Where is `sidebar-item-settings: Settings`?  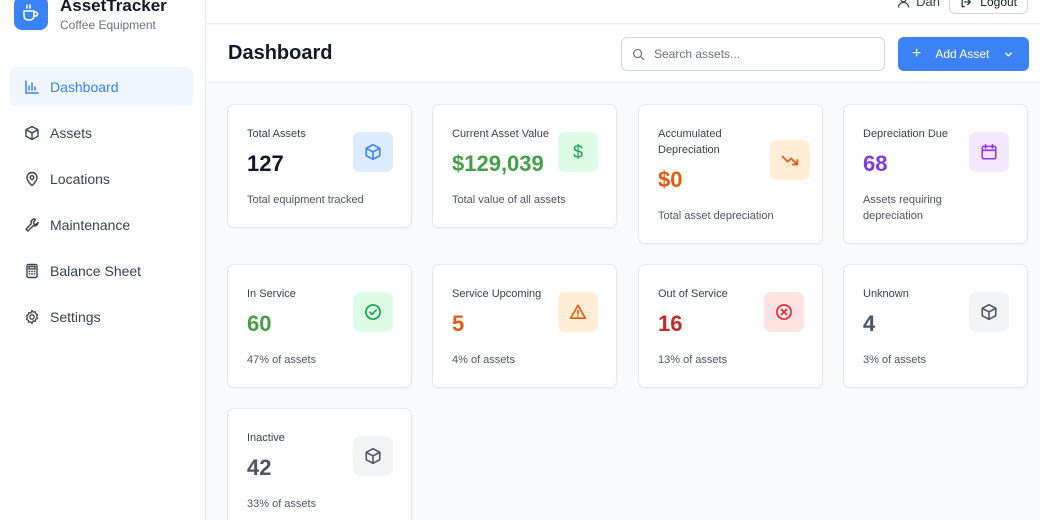
sidebar-item-settings: Settings is located at coordinates (101, 316).